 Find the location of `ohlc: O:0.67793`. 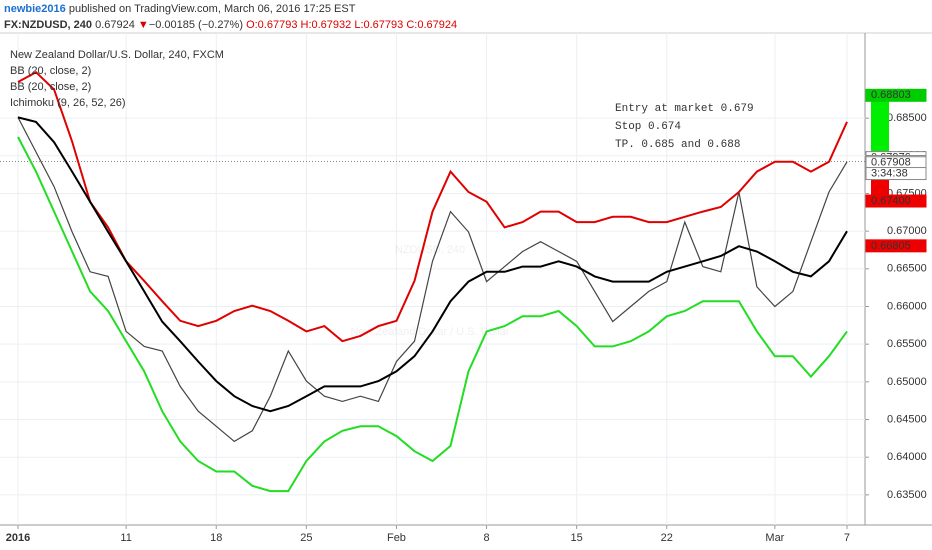

ohlc: O:0.67793 is located at coordinates (271, 25).